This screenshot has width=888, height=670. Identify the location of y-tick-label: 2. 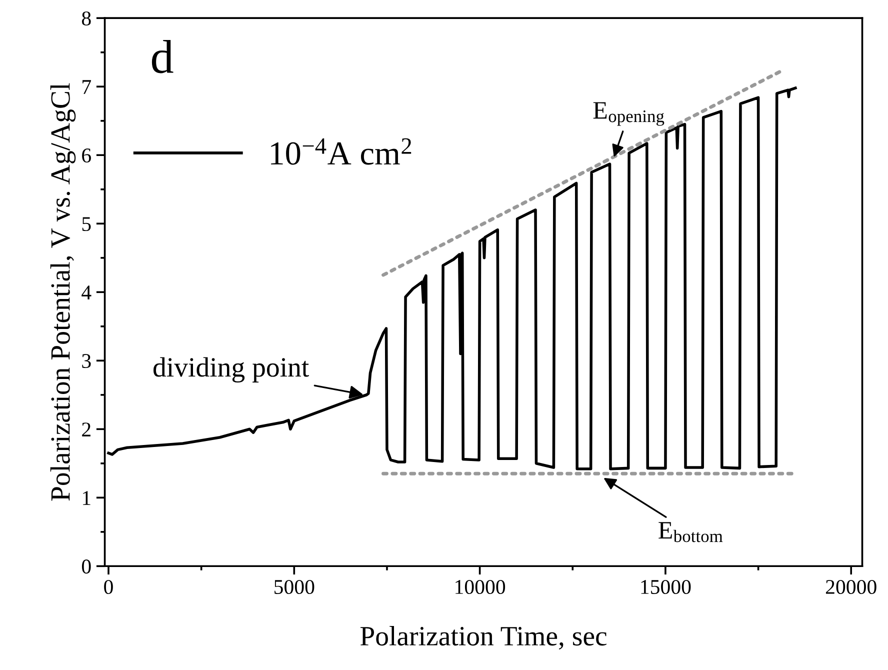
(86, 429).